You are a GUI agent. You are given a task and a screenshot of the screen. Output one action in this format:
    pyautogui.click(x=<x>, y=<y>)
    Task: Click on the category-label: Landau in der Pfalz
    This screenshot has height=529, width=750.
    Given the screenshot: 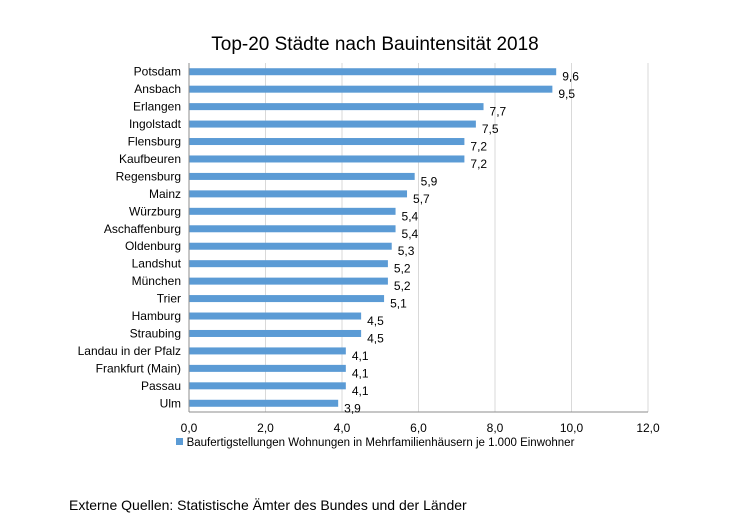 What is the action you would take?
    pyautogui.click(x=129, y=351)
    